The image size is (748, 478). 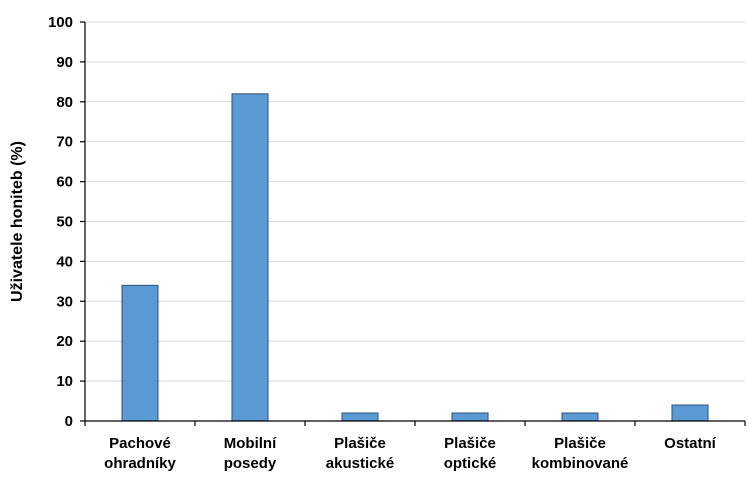 I want to click on y-tick-label: 60, so click(x=64, y=182).